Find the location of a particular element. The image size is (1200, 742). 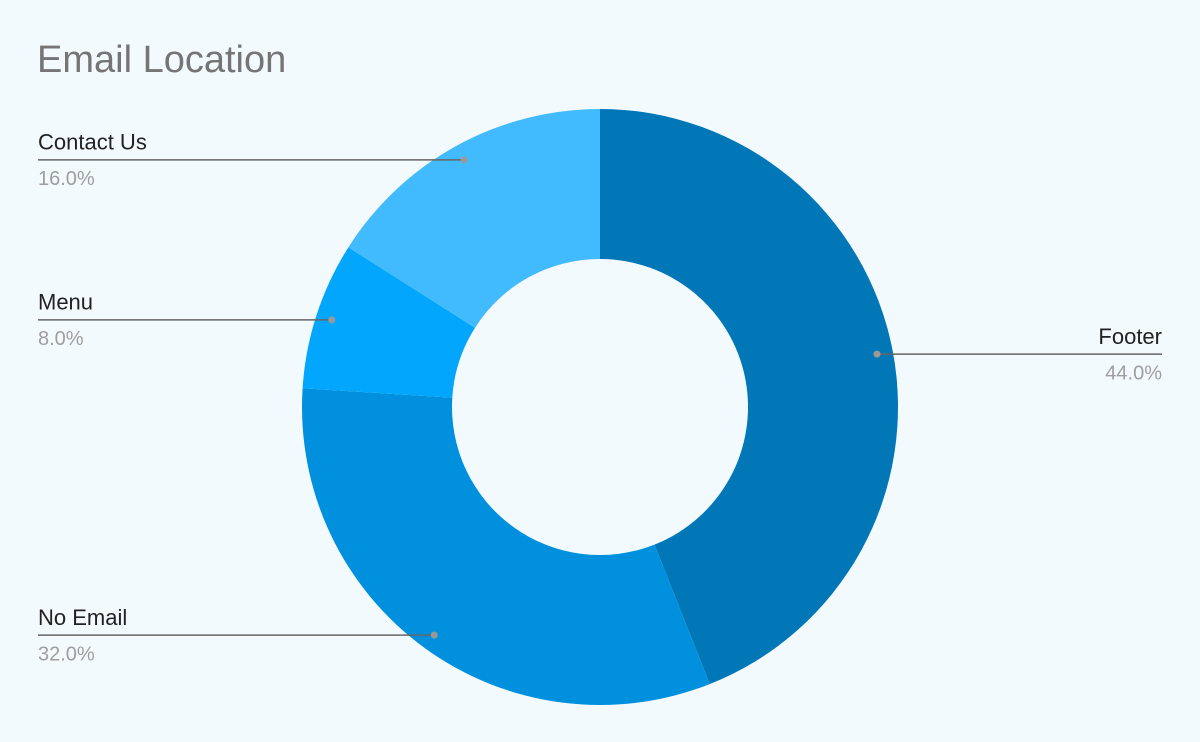

slice-value-label: 44.0% is located at coordinates (1133, 373).